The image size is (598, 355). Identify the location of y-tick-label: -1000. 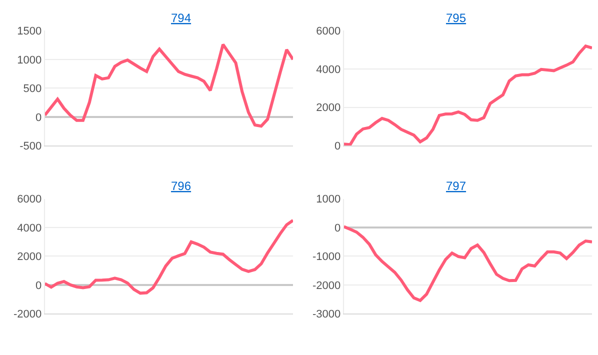
(326, 257).